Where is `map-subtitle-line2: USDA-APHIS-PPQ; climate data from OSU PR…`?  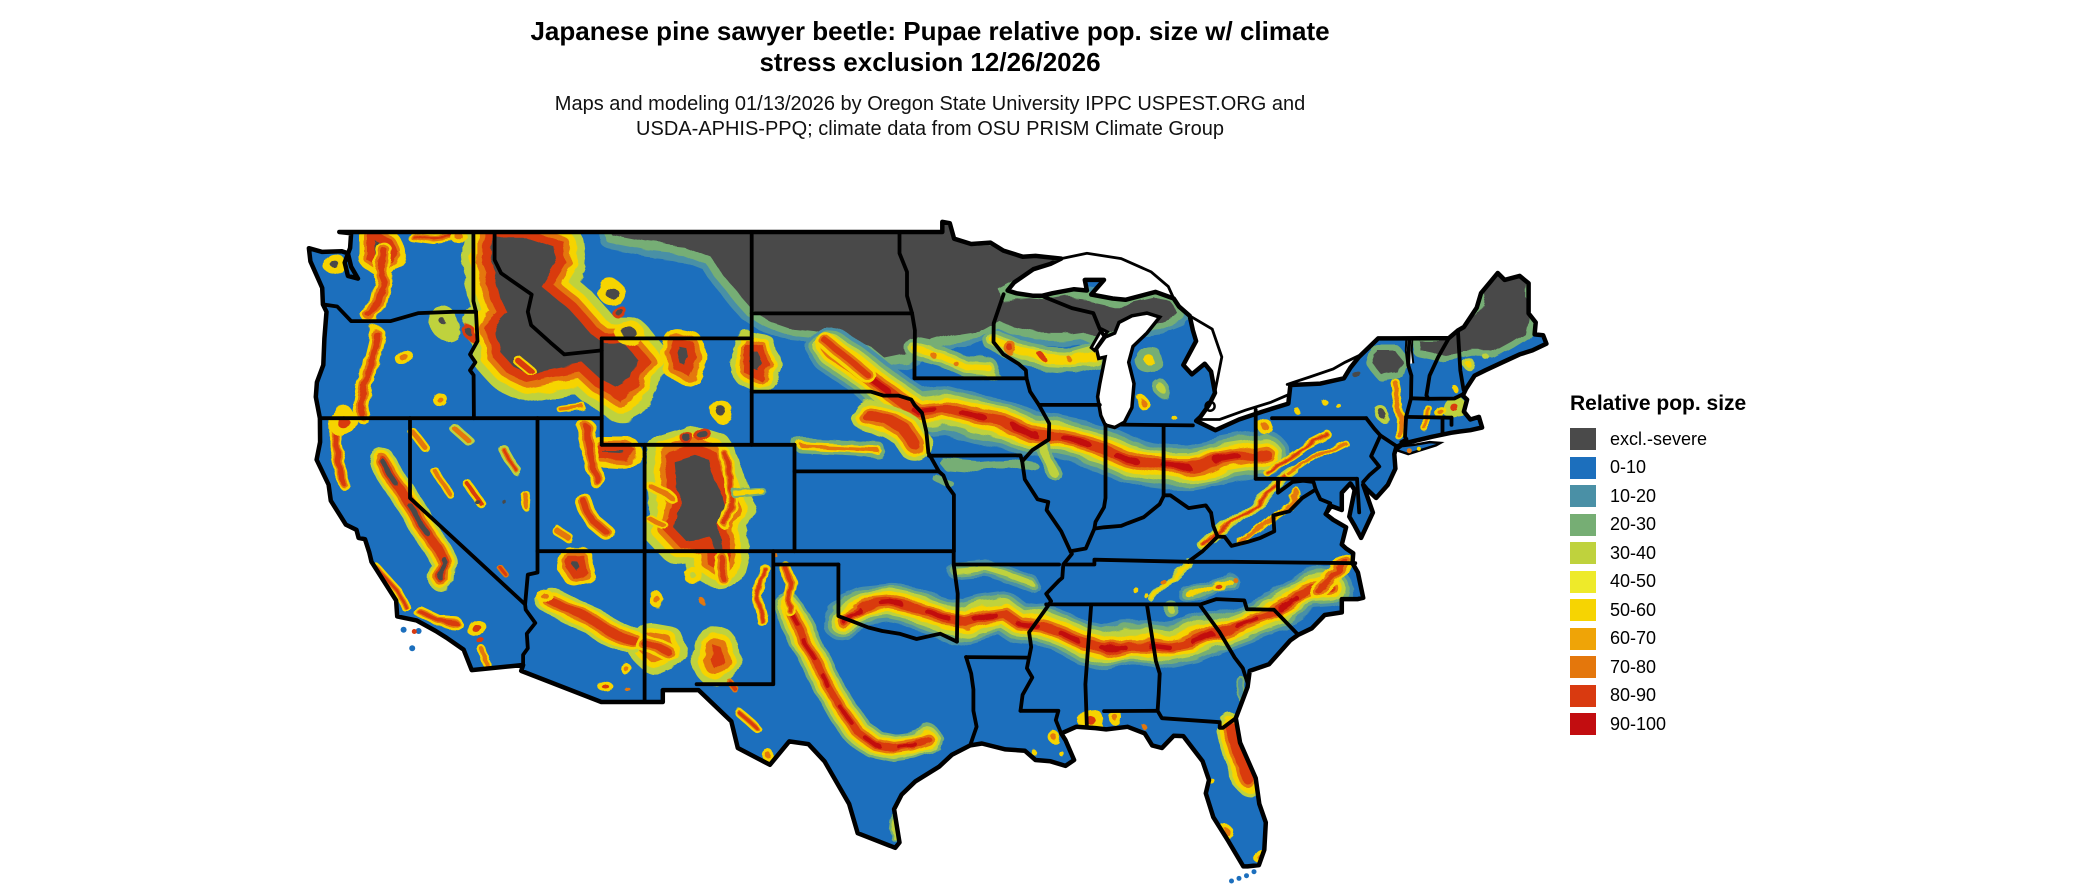 map-subtitle-line2: USDA-APHIS-PPQ; climate data from OSU PR… is located at coordinates (930, 129).